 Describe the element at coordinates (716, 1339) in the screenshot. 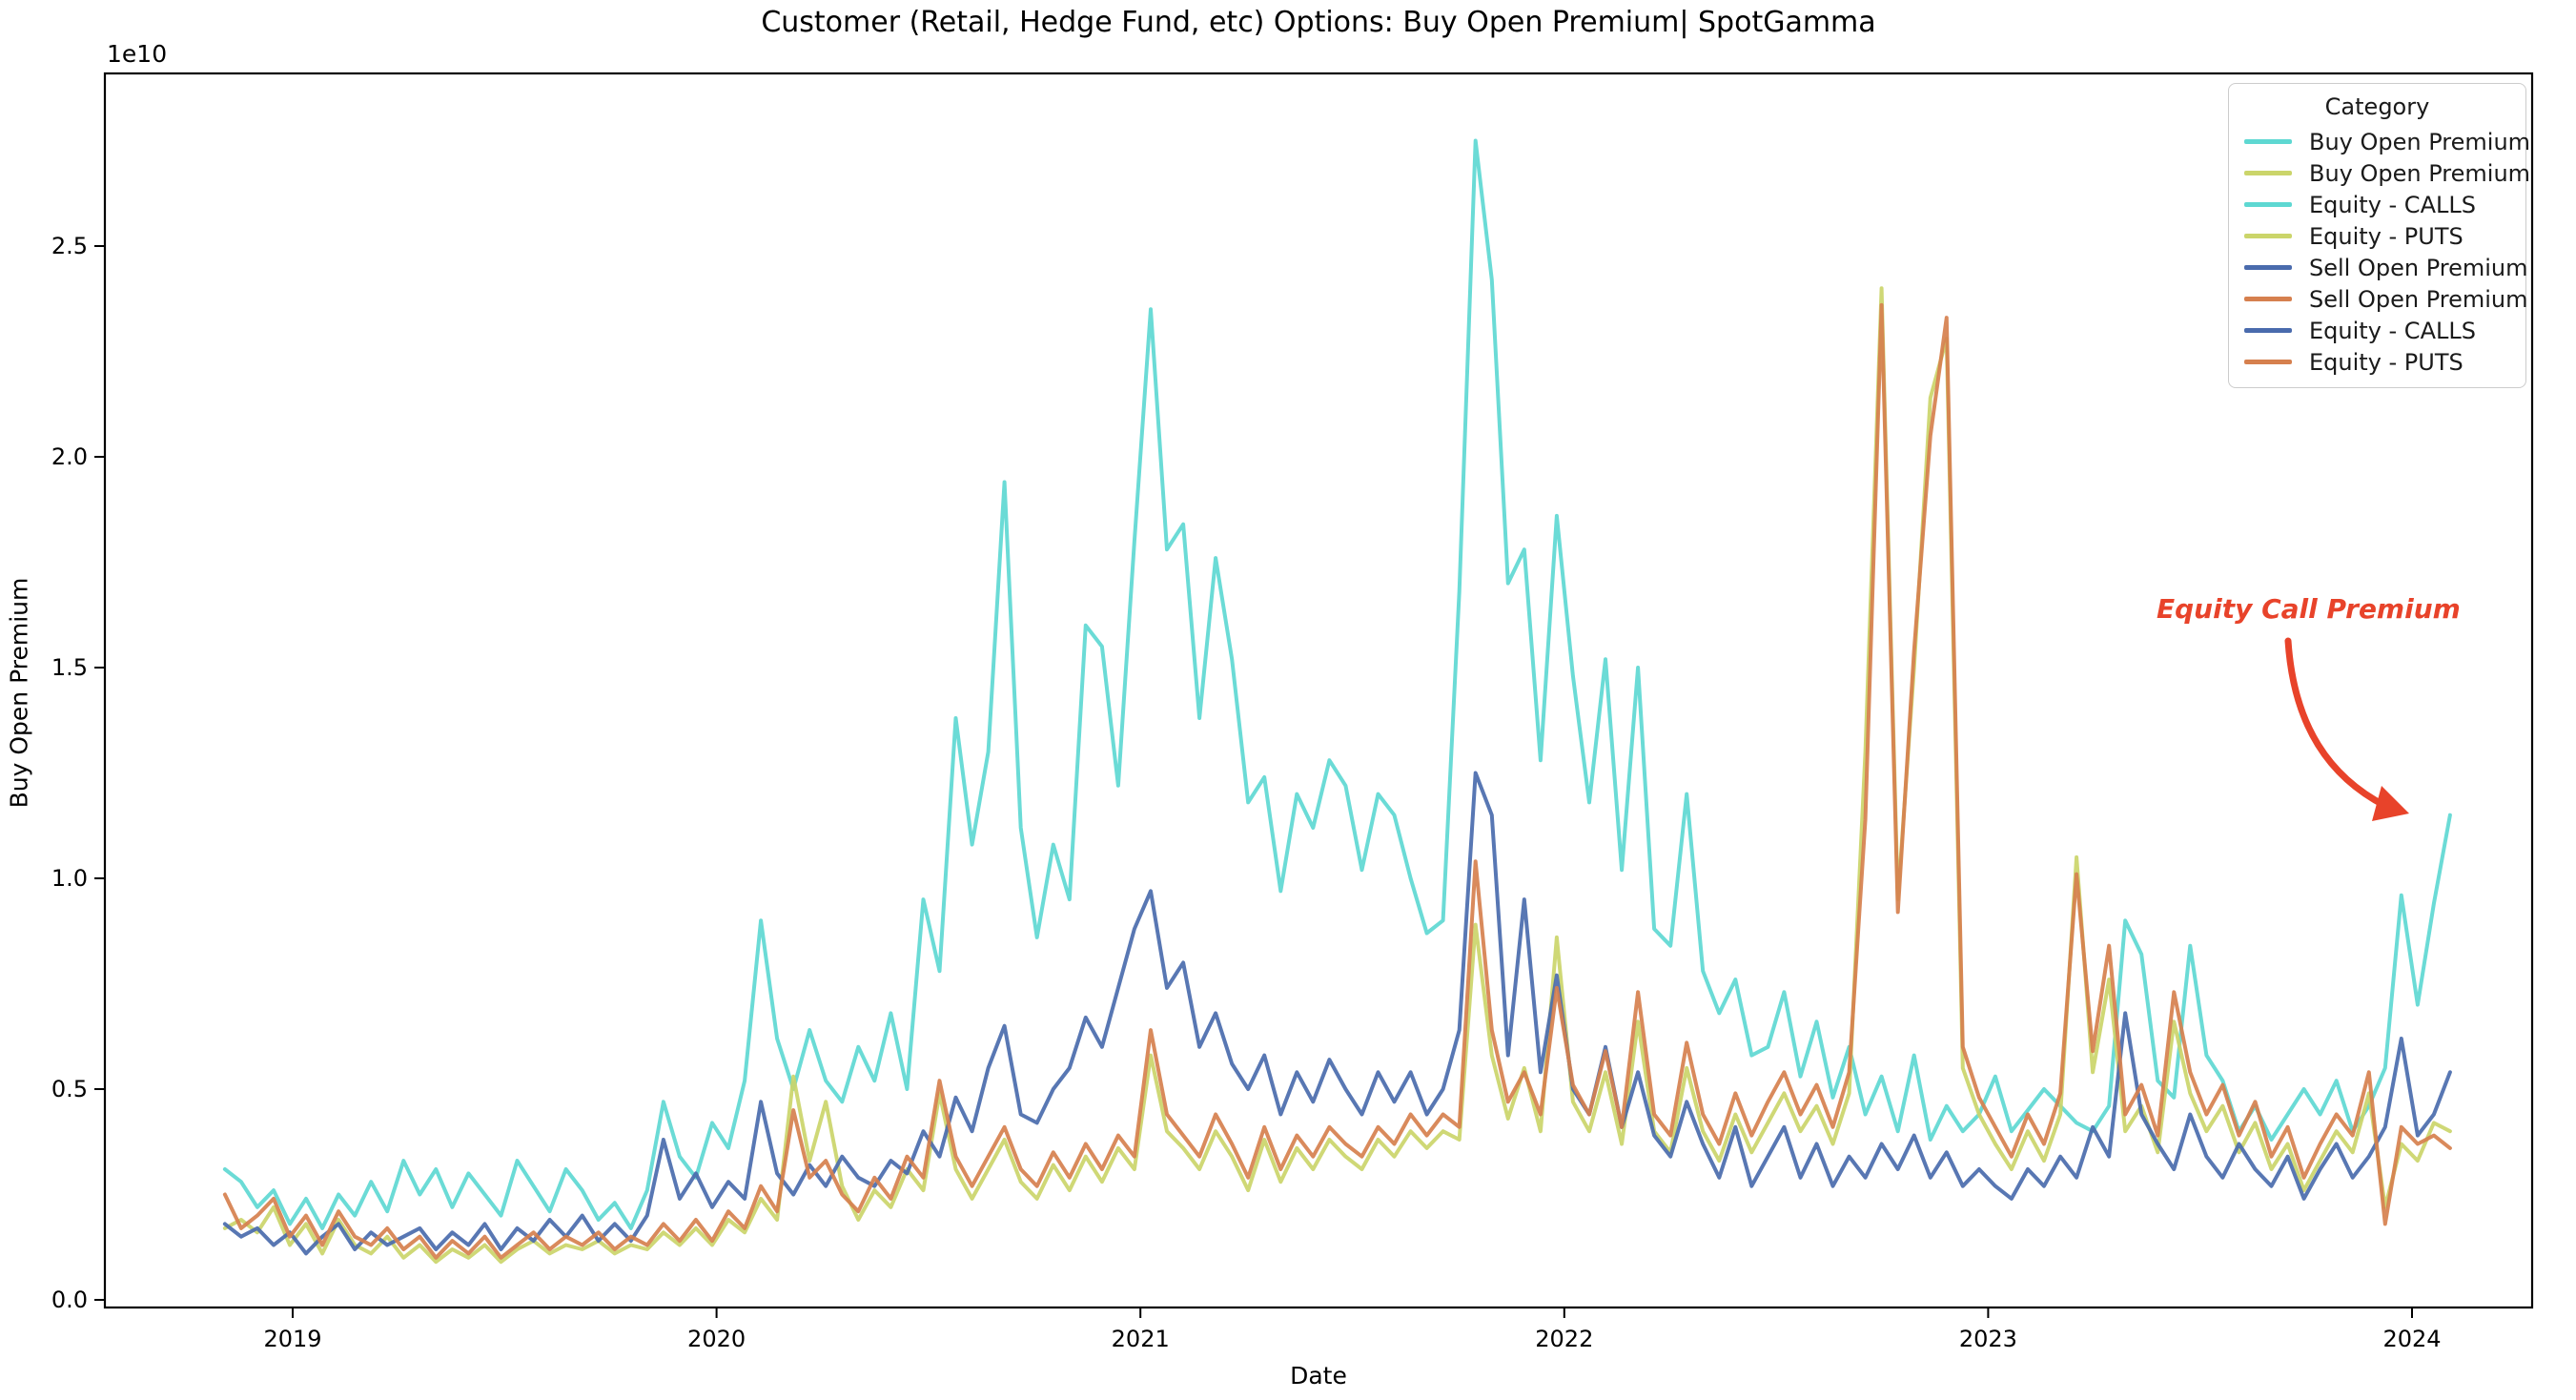

I see `x-tick-label: 2020` at that location.